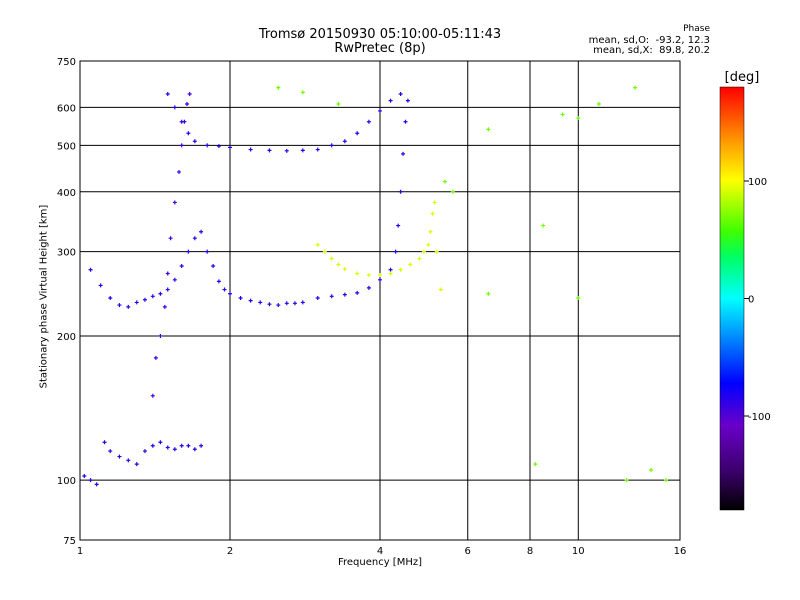 Image resolution: width=800 pixels, height=600 pixels. Describe the element at coordinates (696, 29) in the screenshot. I see `phase-stats-heading: Phase` at that location.